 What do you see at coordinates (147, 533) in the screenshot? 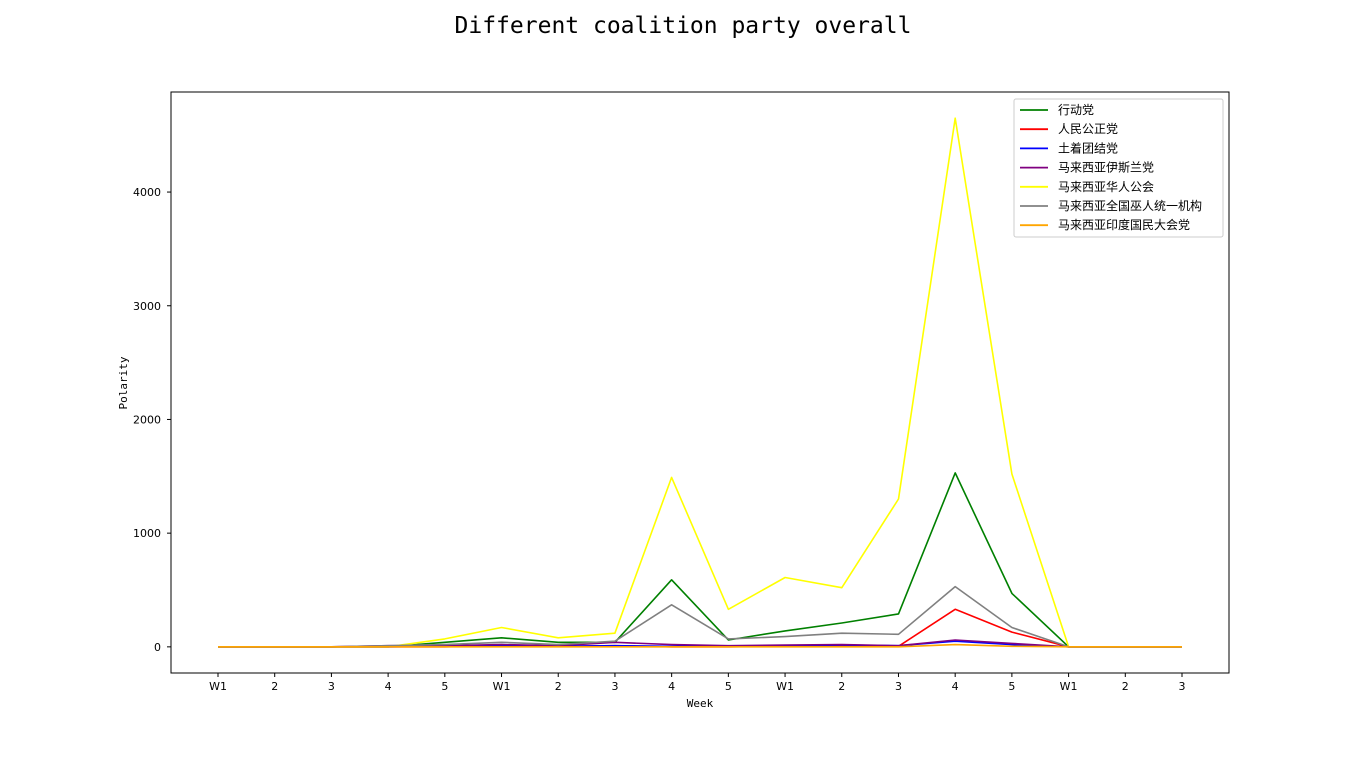
I see `y-tick-label: 1000` at bounding box center [147, 533].